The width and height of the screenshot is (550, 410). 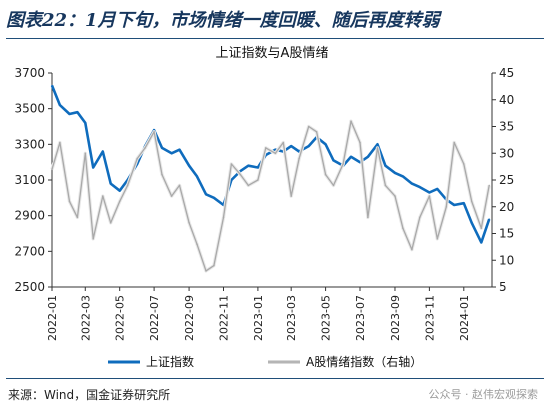 I want to click on y-right-tick-label: 40, so click(x=506, y=100).